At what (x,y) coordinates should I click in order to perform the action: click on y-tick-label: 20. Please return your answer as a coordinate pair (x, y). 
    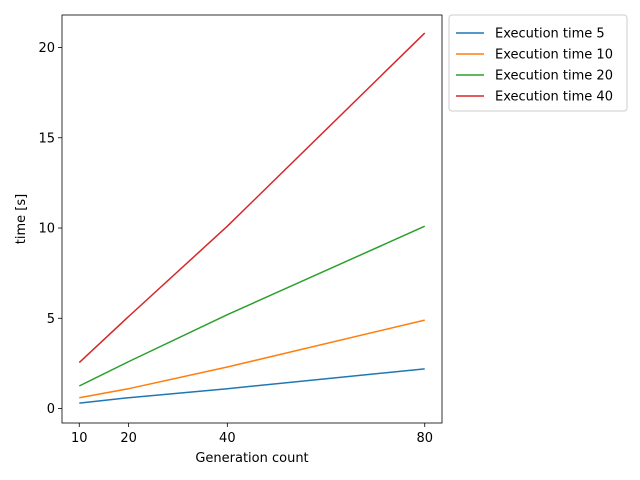
    Looking at the image, I should click on (46, 48).